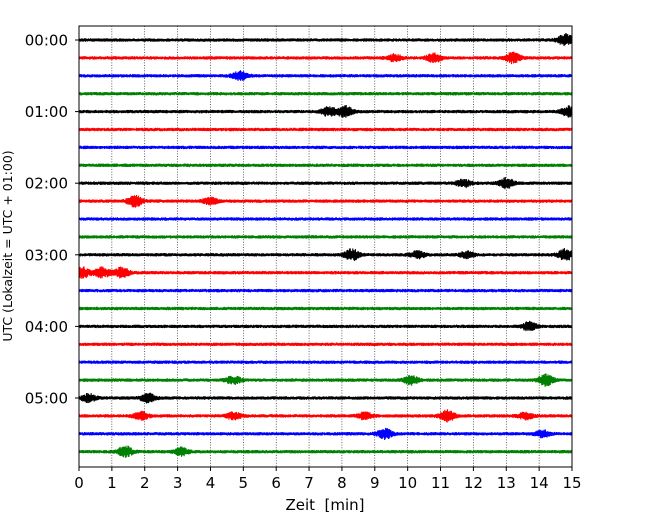  Describe the element at coordinates (440, 483) in the screenshot. I see `x-tick-label: 11` at that location.